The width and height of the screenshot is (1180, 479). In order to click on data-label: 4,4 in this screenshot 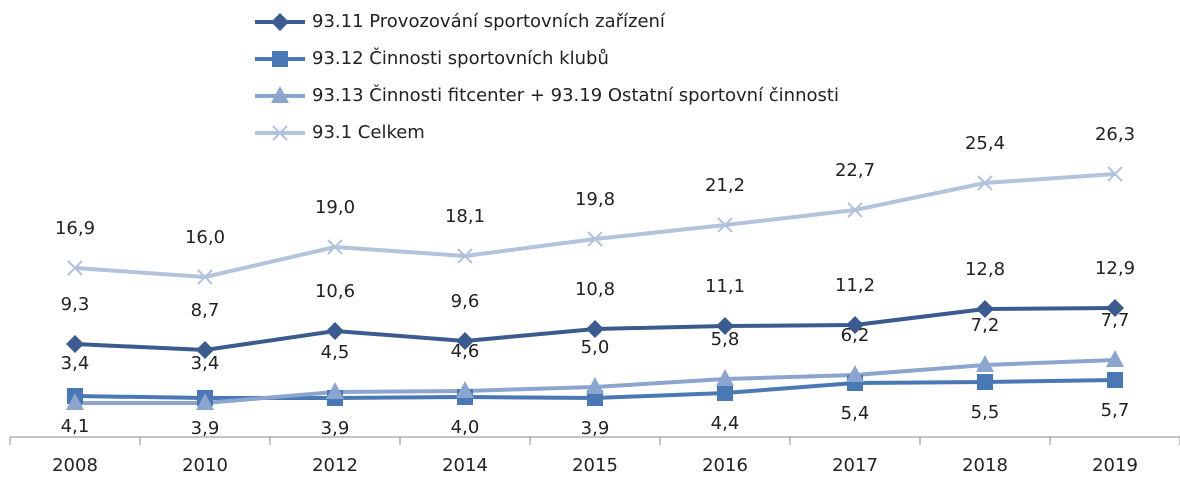, I will do `click(725, 423)`.